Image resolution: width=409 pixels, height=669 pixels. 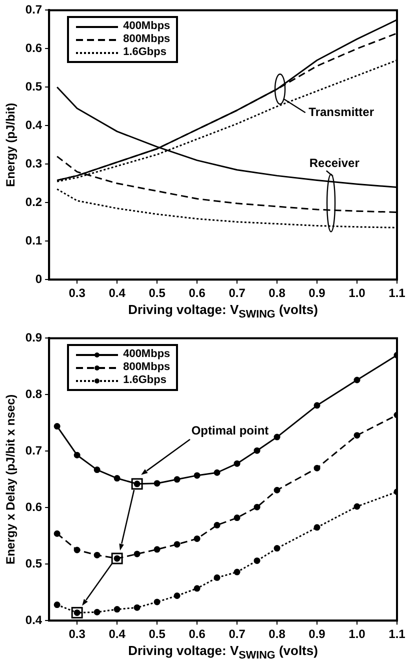 What do you see at coordinates (38, 279) in the screenshot?
I see `y-tick-label: 0` at bounding box center [38, 279].